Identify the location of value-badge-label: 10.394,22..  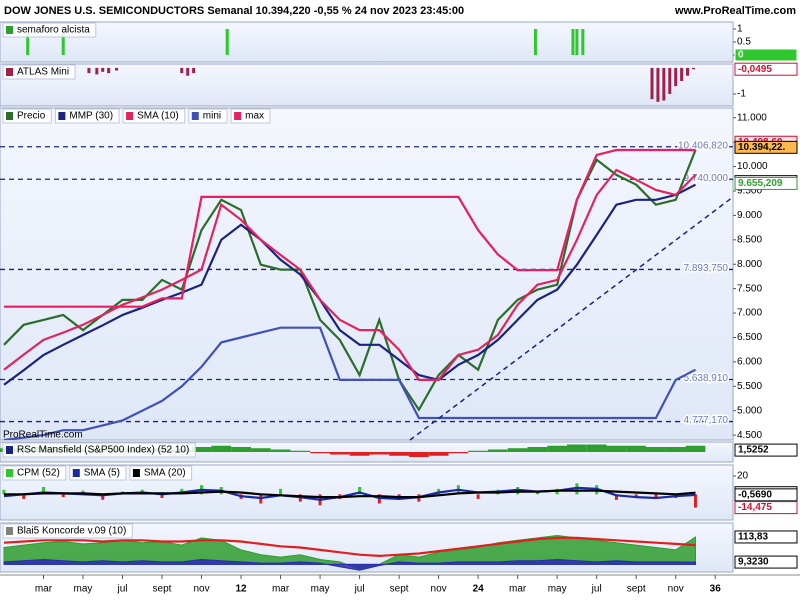
(761, 147).